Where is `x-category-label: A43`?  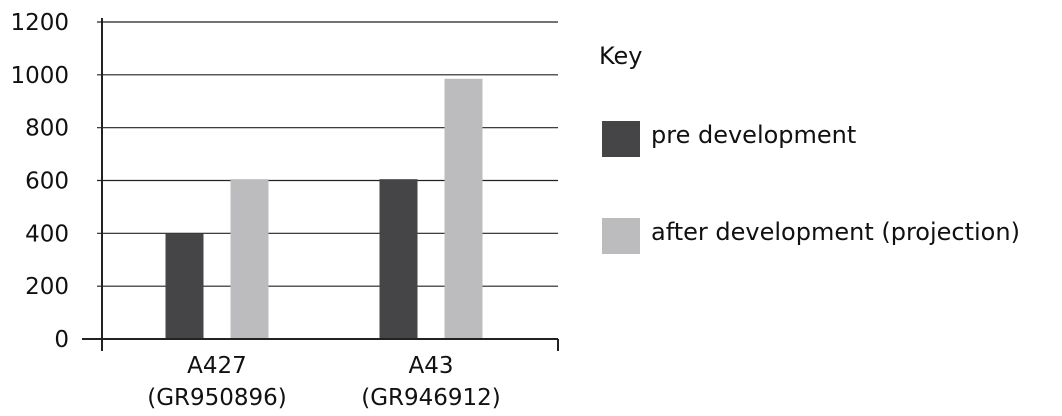 x-category-label: A43 is located at coordinates (430, 366).